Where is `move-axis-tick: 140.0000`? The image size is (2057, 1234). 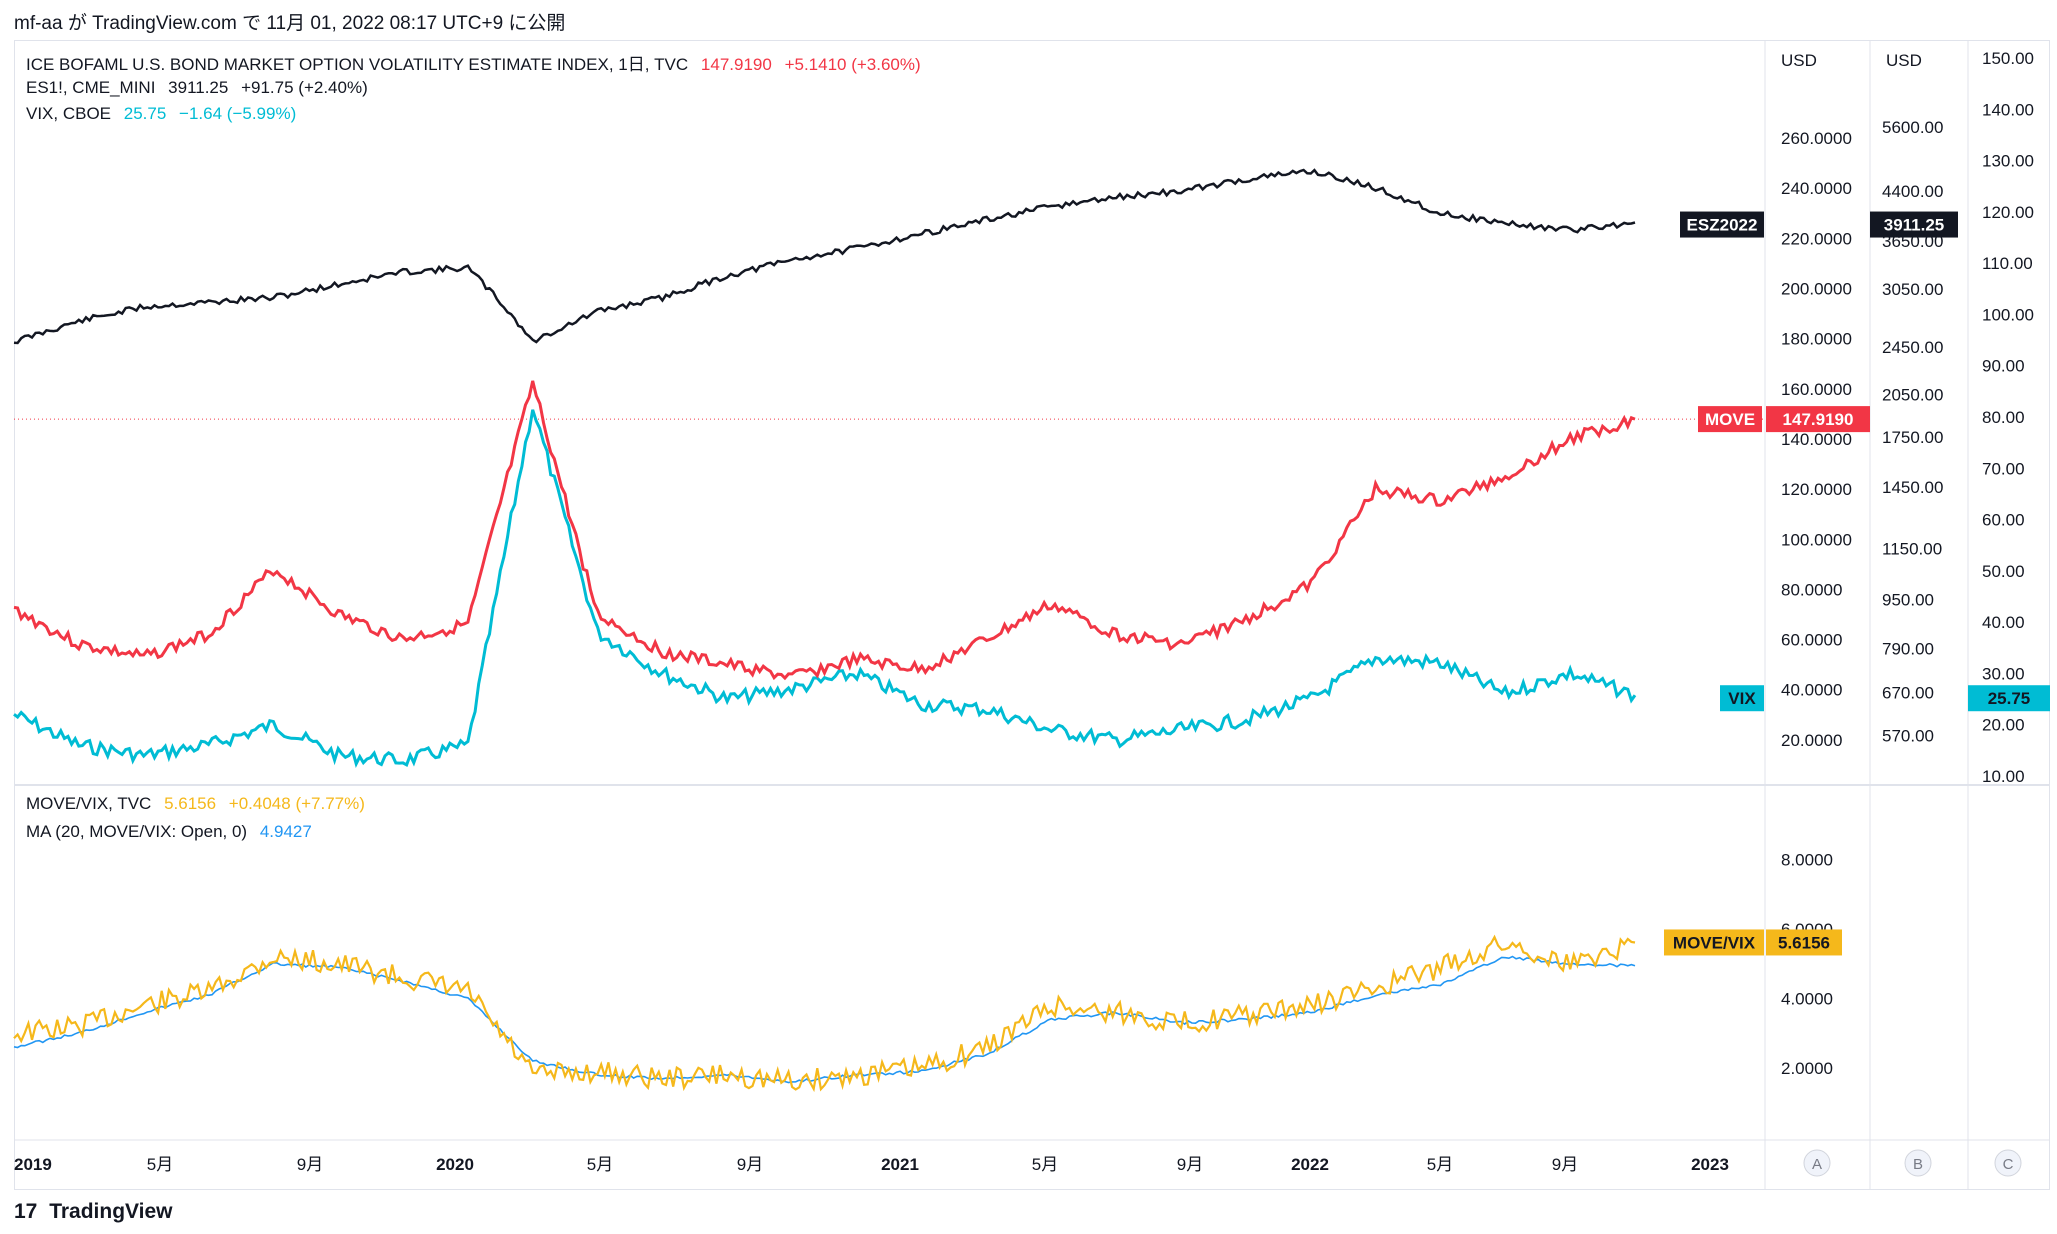 move-axis-tick: 140.0000 is located at coordinates (1816, 439).